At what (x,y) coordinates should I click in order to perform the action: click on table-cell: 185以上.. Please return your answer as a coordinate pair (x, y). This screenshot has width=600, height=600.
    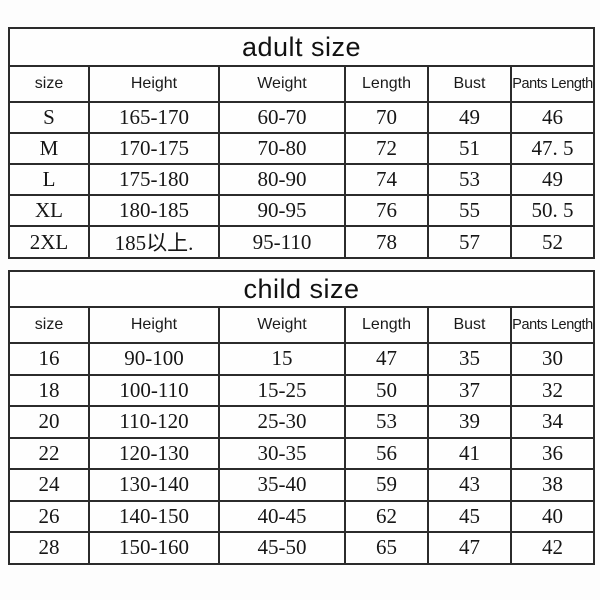
    Looking at the image, I should click on (154, 242).